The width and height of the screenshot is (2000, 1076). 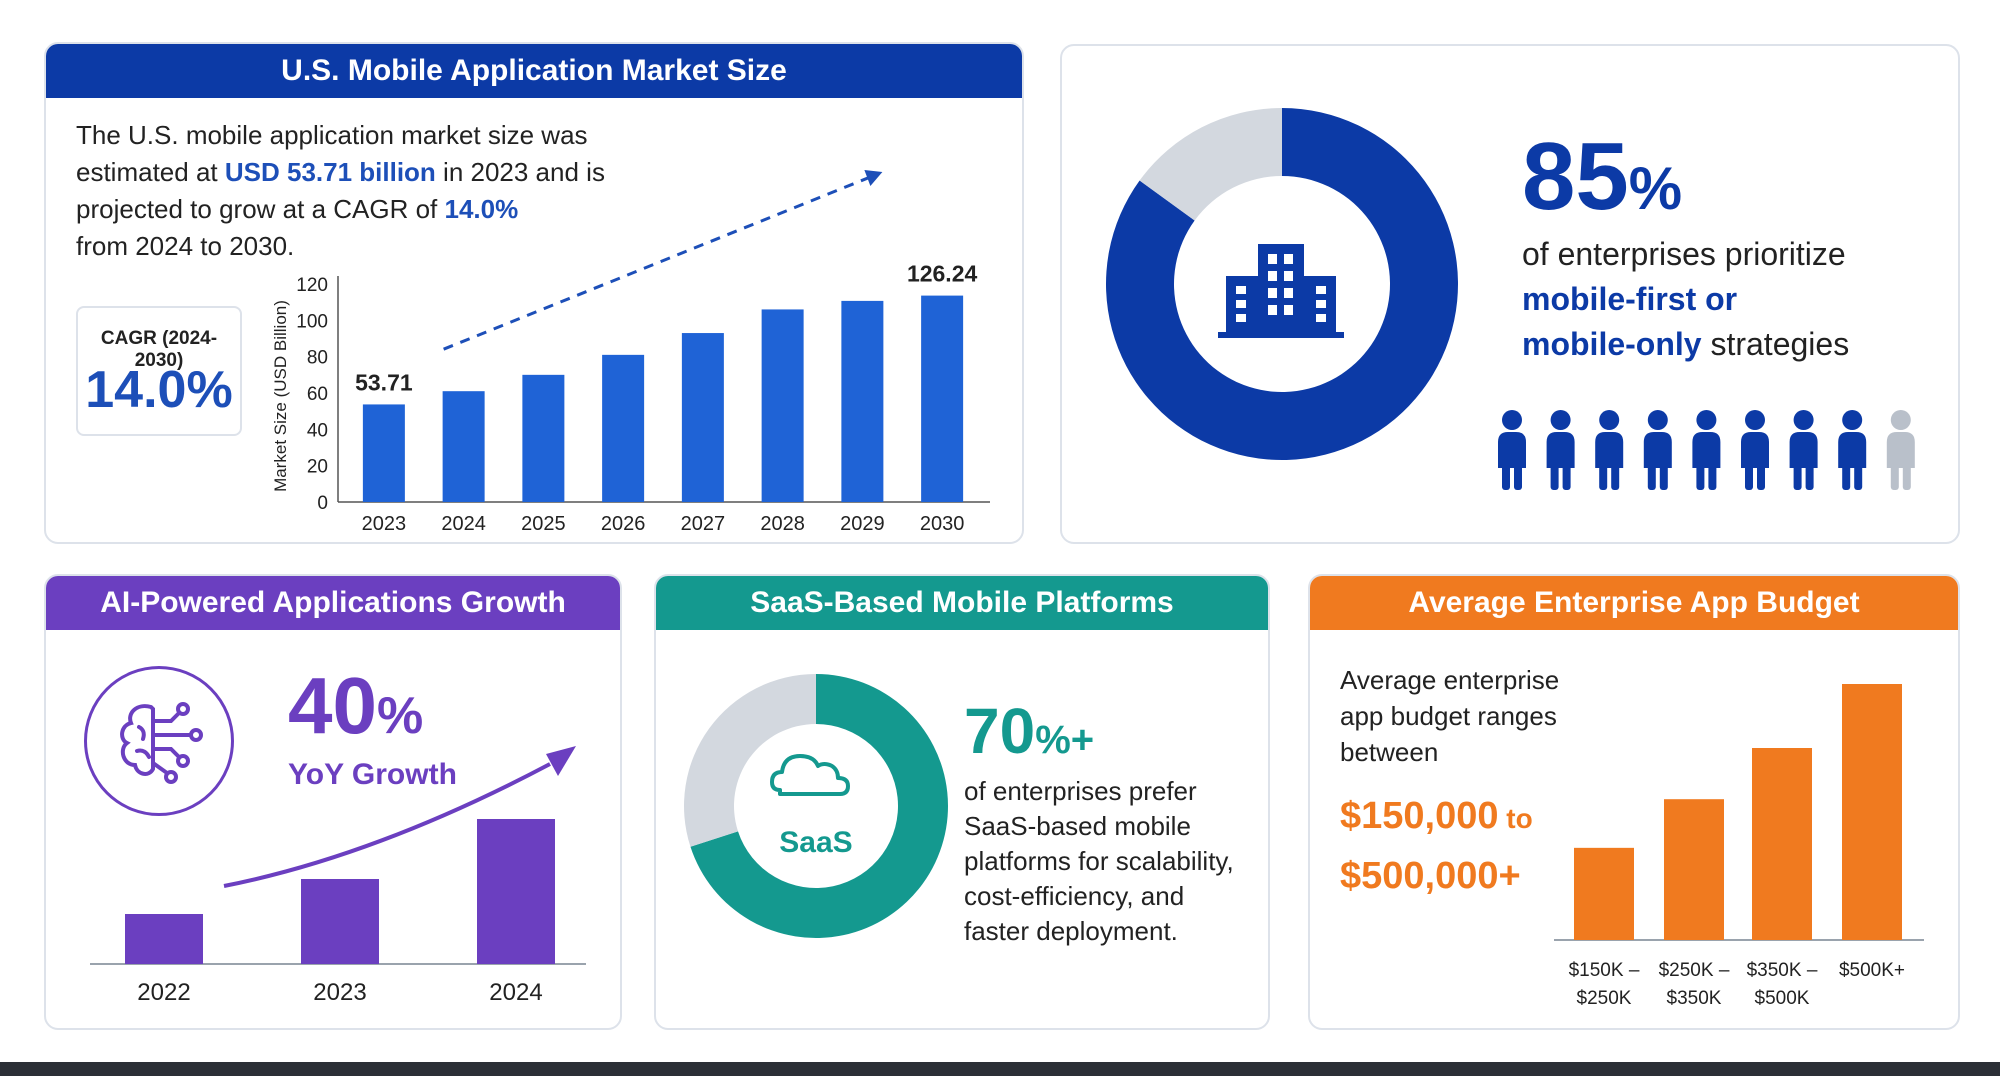 I want to click on budget-x-tick-line: $350K –, so click(x=1782, y=970).